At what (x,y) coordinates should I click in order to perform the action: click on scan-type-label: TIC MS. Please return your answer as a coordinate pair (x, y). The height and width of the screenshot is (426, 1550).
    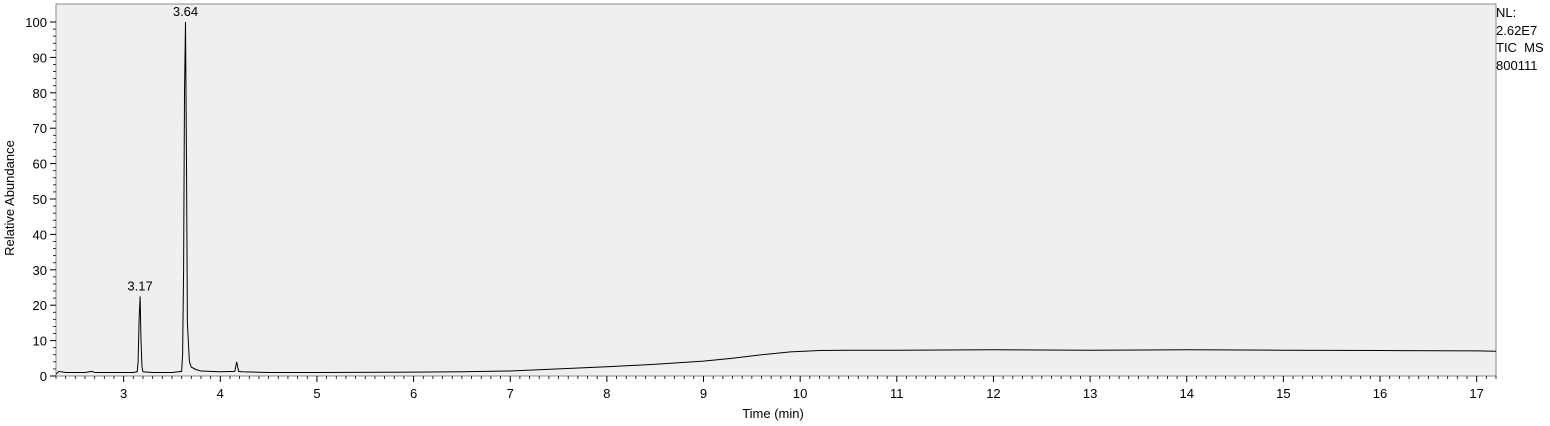
    Looking at the image, I should click on (1520, 47).